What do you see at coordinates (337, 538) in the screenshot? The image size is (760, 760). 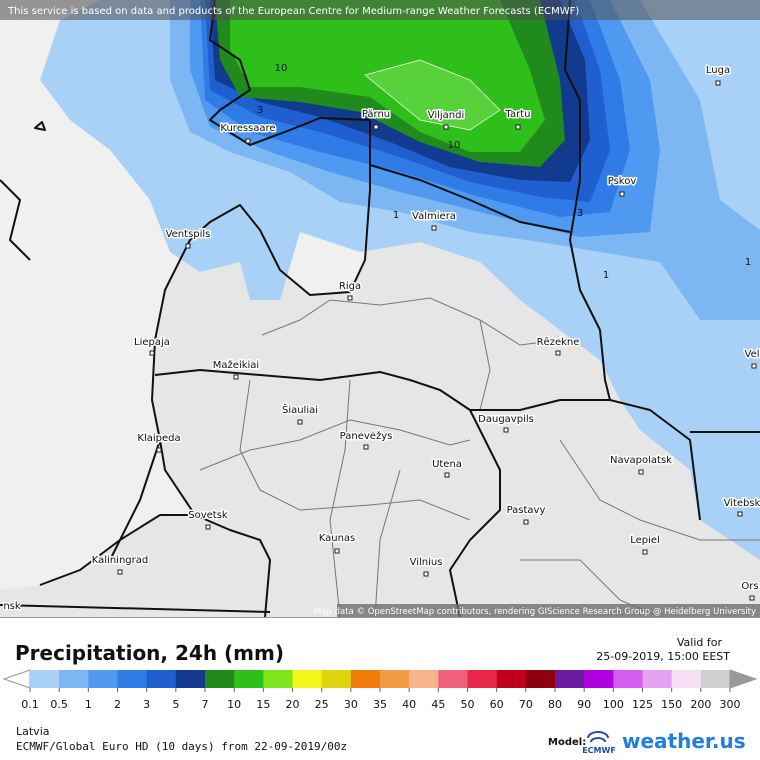 I see `city-label: Kaunas` at bounding box center [337, 538].